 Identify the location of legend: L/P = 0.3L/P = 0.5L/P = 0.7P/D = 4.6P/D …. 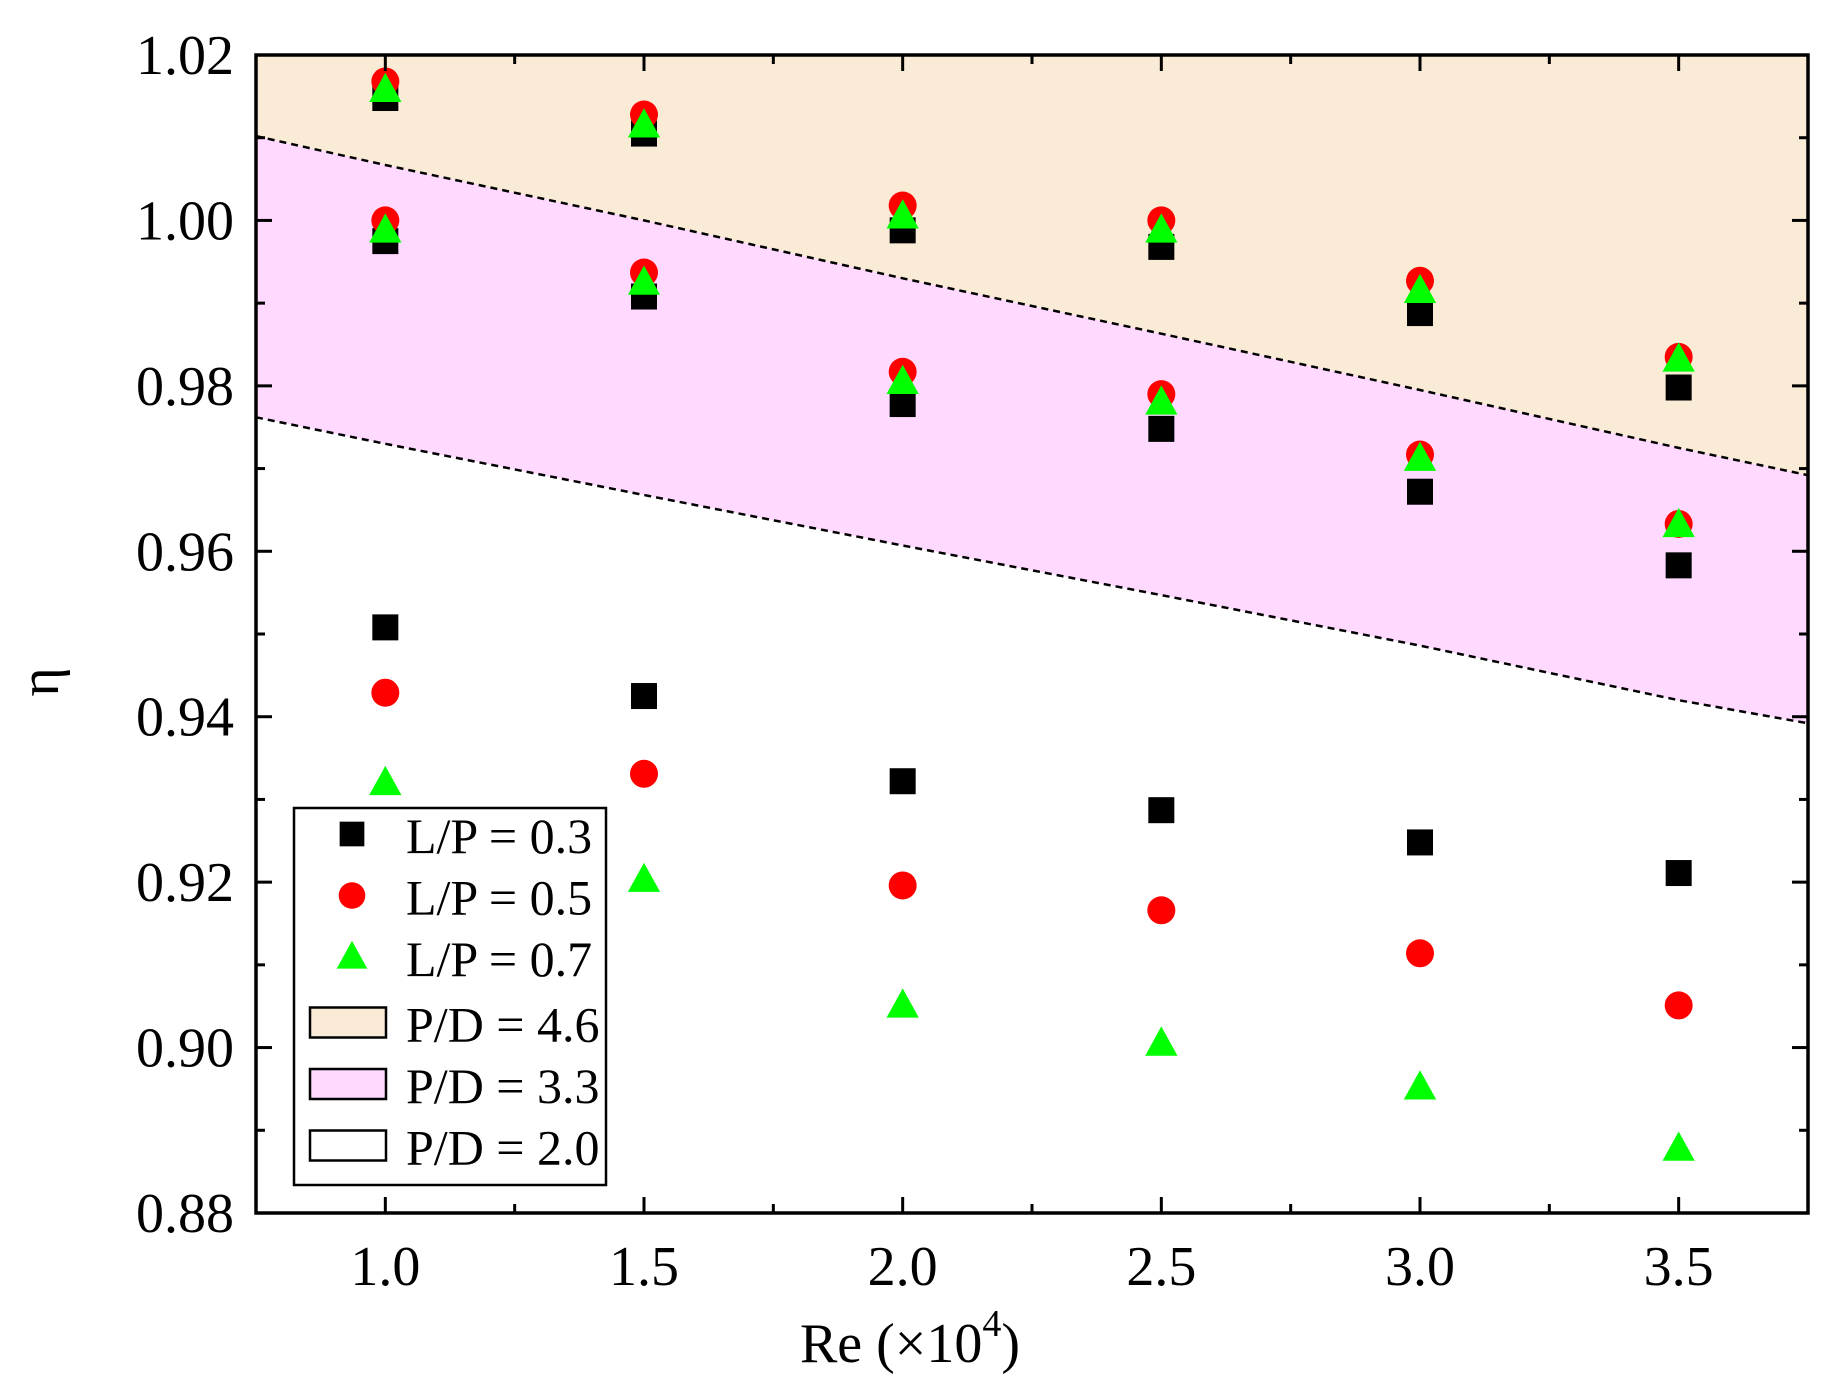
(450, 996).